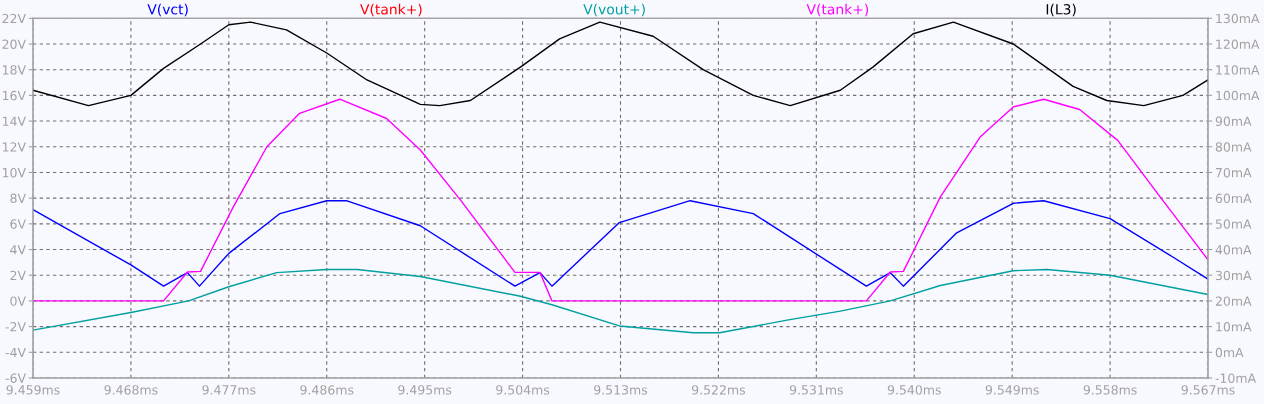 The image size is (1264, 404). Describe the element at coordinates (1233, 147) in the screenshot. I see `y2-tick-label: 80mA` at that location.